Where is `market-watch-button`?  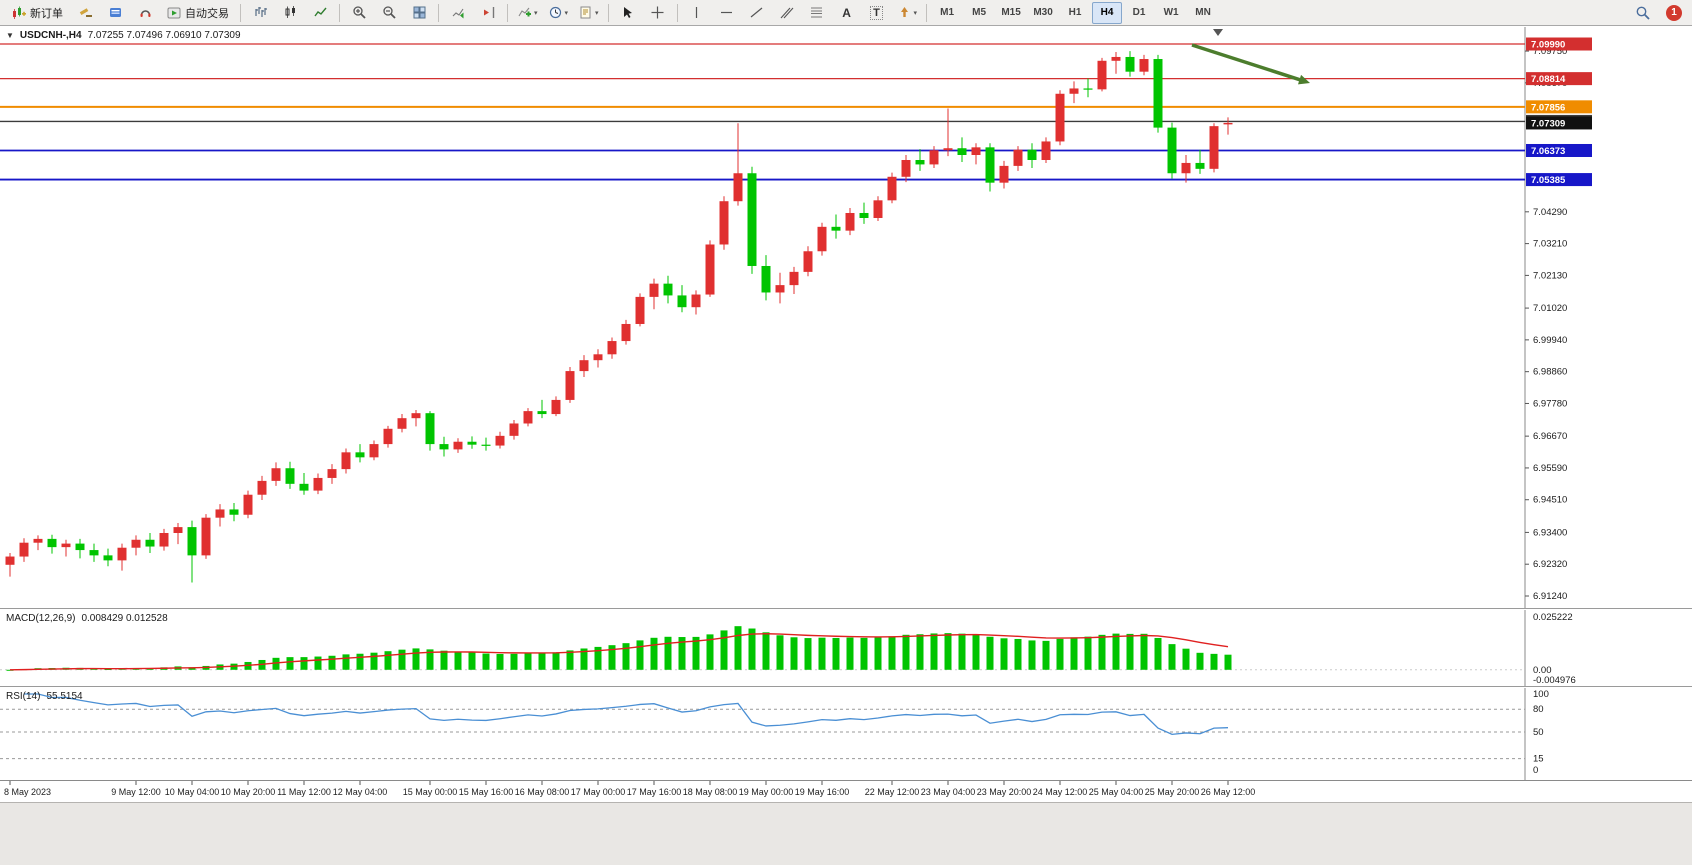 market-watch-button is located at coordinates (115, 13).